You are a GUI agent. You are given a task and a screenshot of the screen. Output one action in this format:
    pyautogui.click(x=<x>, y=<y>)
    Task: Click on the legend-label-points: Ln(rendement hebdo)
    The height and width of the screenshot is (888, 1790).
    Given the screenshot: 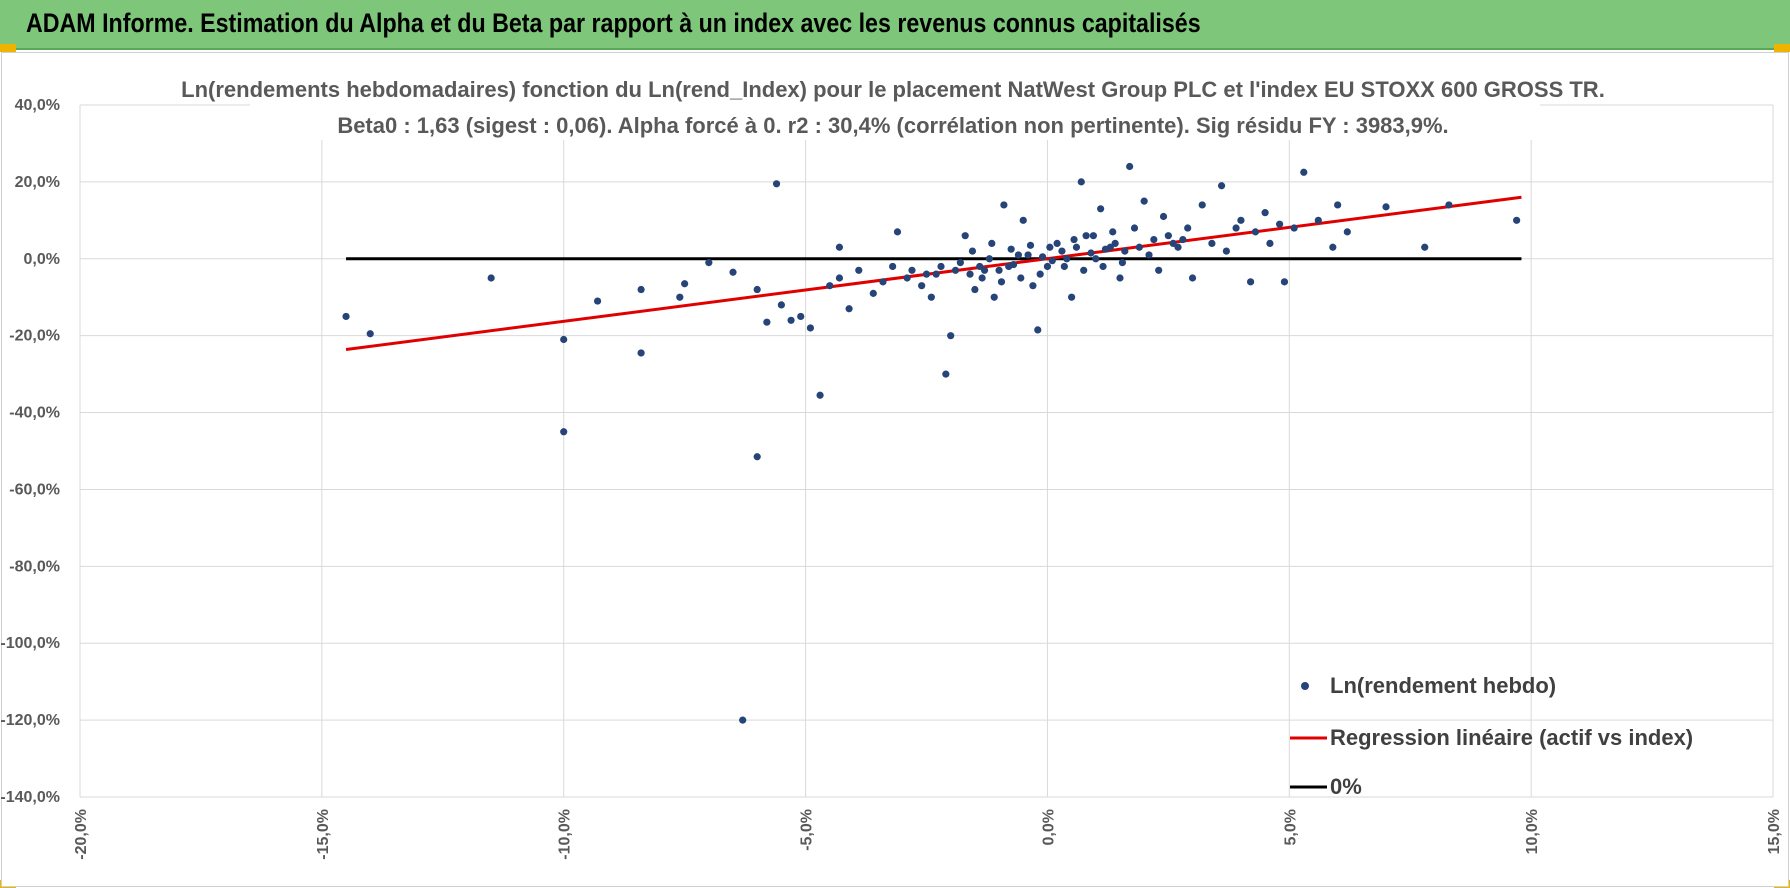 What is the action you would take?
    pyautogui.click(x=1443, y=685)
    